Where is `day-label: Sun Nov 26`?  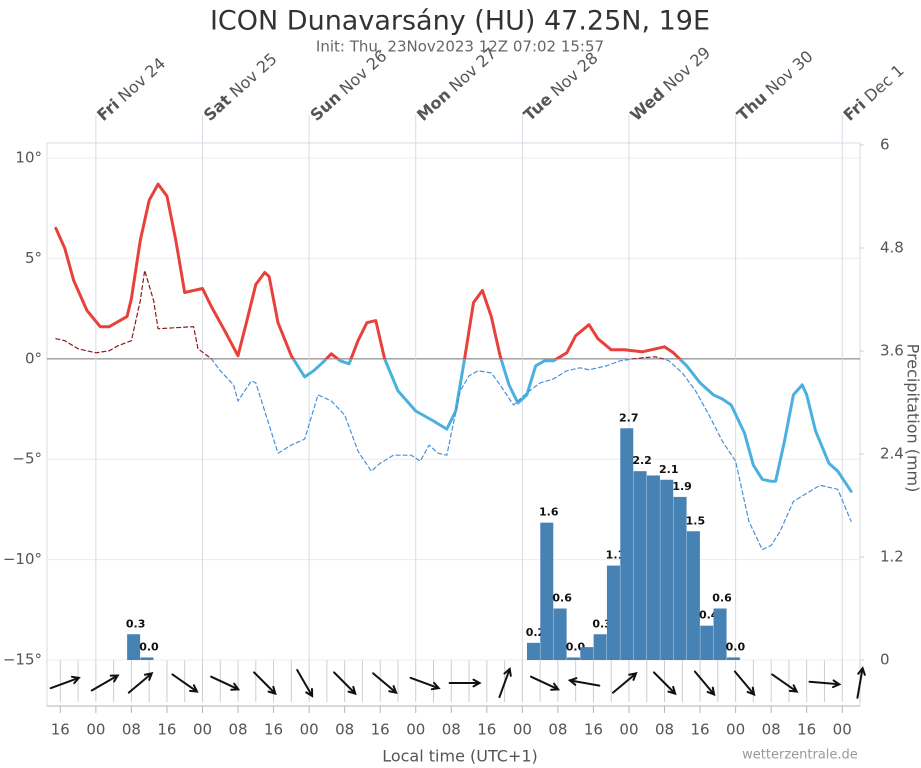
day-label: Sun Nov 26 is located at coordinates (348, 85).